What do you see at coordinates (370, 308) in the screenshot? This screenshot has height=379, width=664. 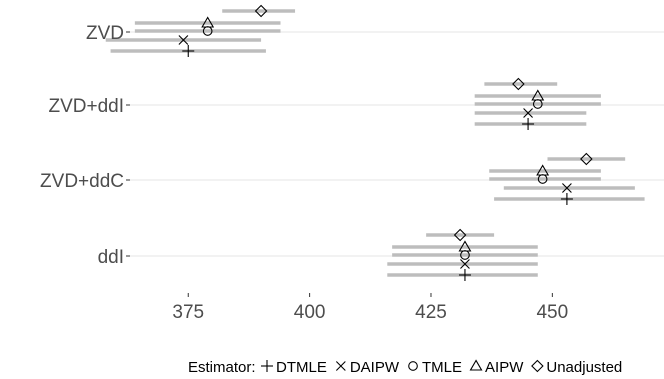 I see `x-axis: 375 400 425 450` at bounding box center [370, 308].